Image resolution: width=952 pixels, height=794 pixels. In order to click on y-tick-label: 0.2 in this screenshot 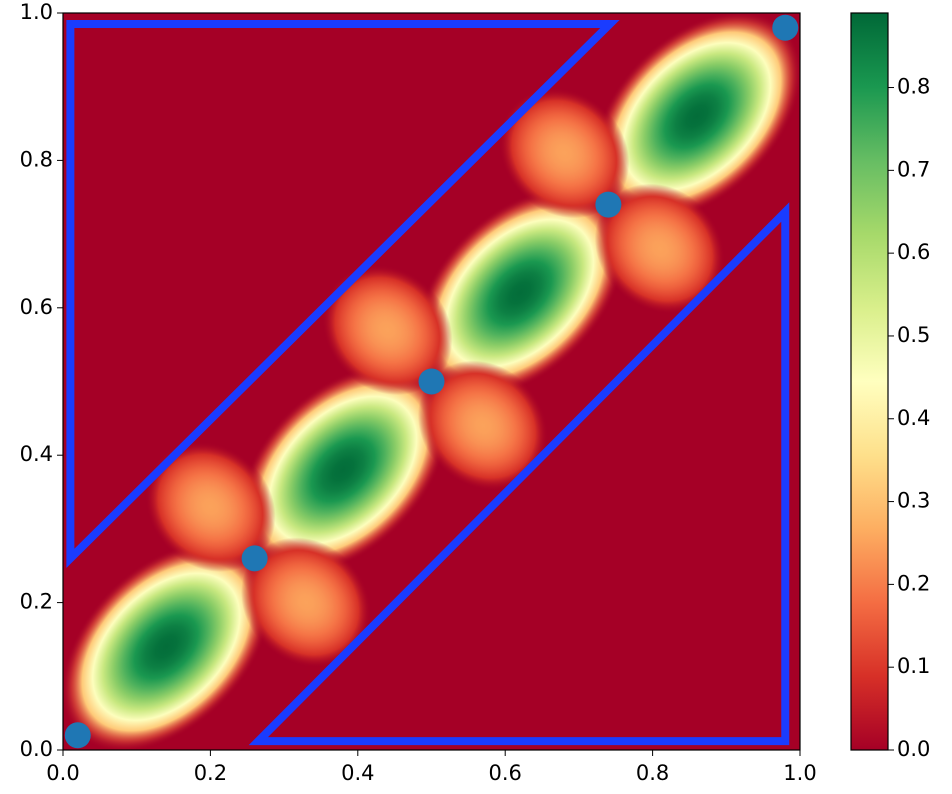, I will do `click(36, 602)`.